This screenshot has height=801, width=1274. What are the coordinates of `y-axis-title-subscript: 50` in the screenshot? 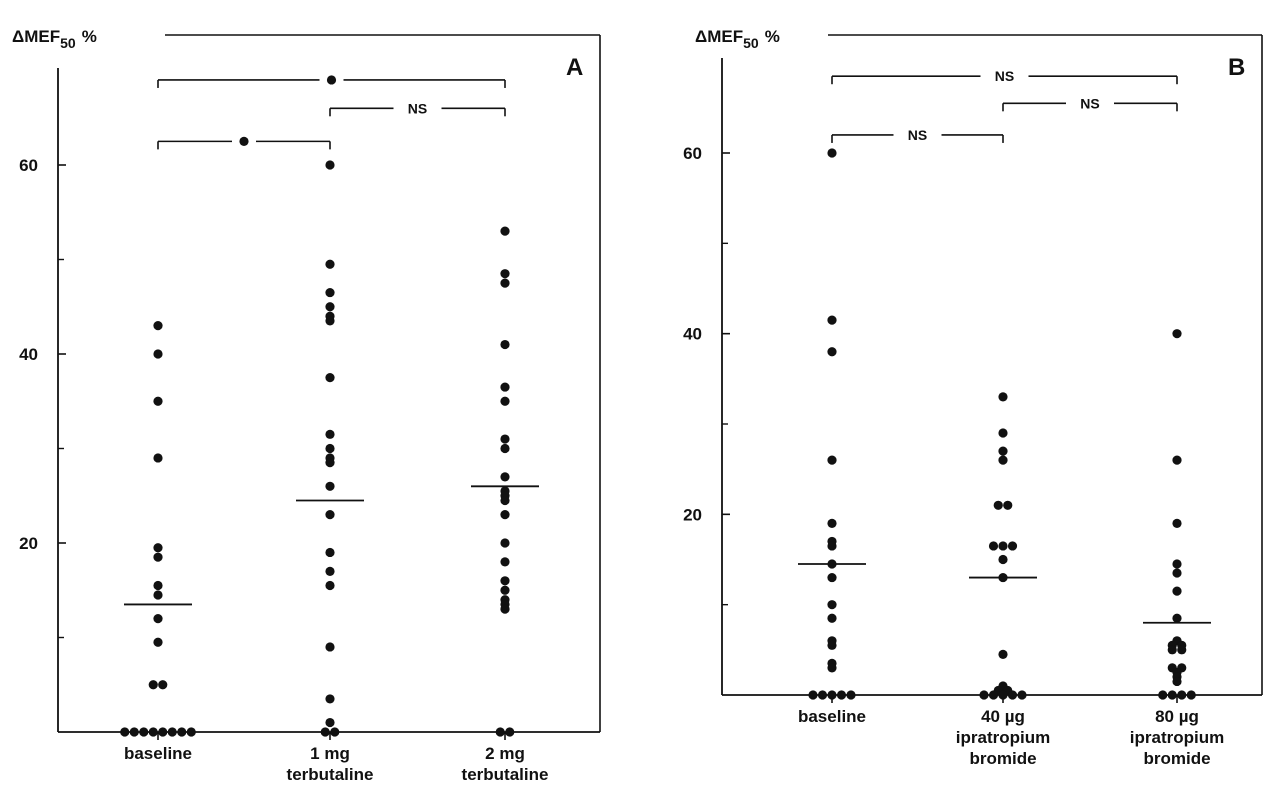 It's located at (751, 43).